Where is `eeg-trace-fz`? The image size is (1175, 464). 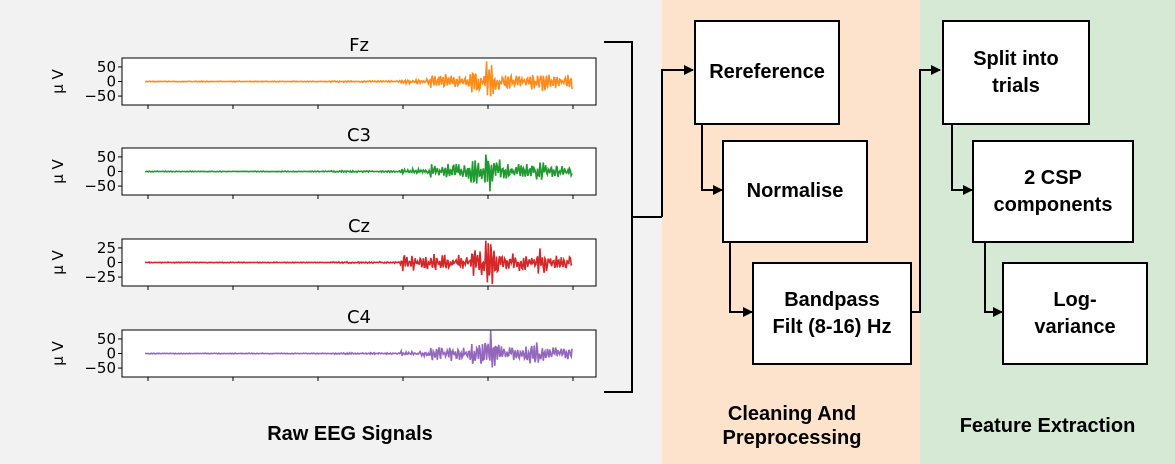
eeg-trace-fz is located at coordinates (358, 79).